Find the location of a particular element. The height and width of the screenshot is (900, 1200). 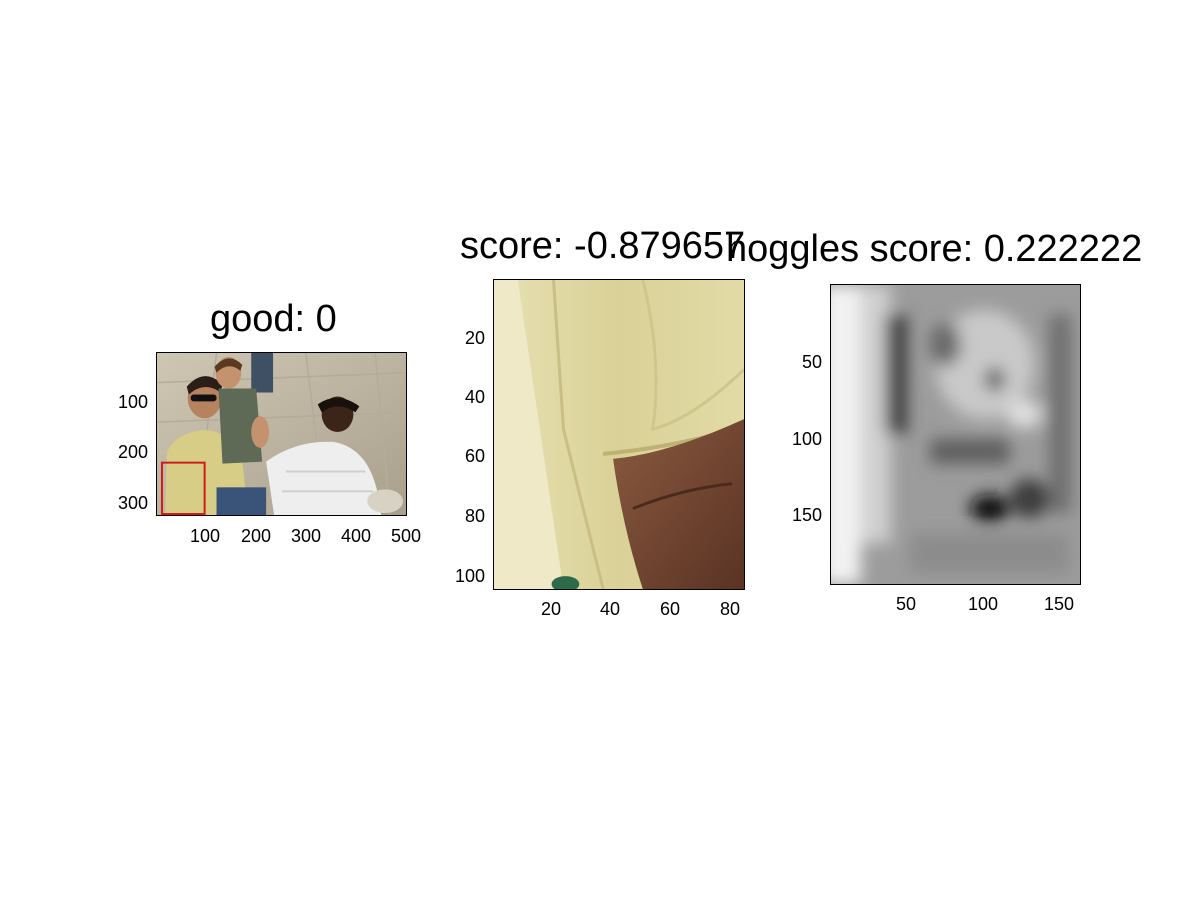

hoggles-image-axes is located at coordinates (955, 434).